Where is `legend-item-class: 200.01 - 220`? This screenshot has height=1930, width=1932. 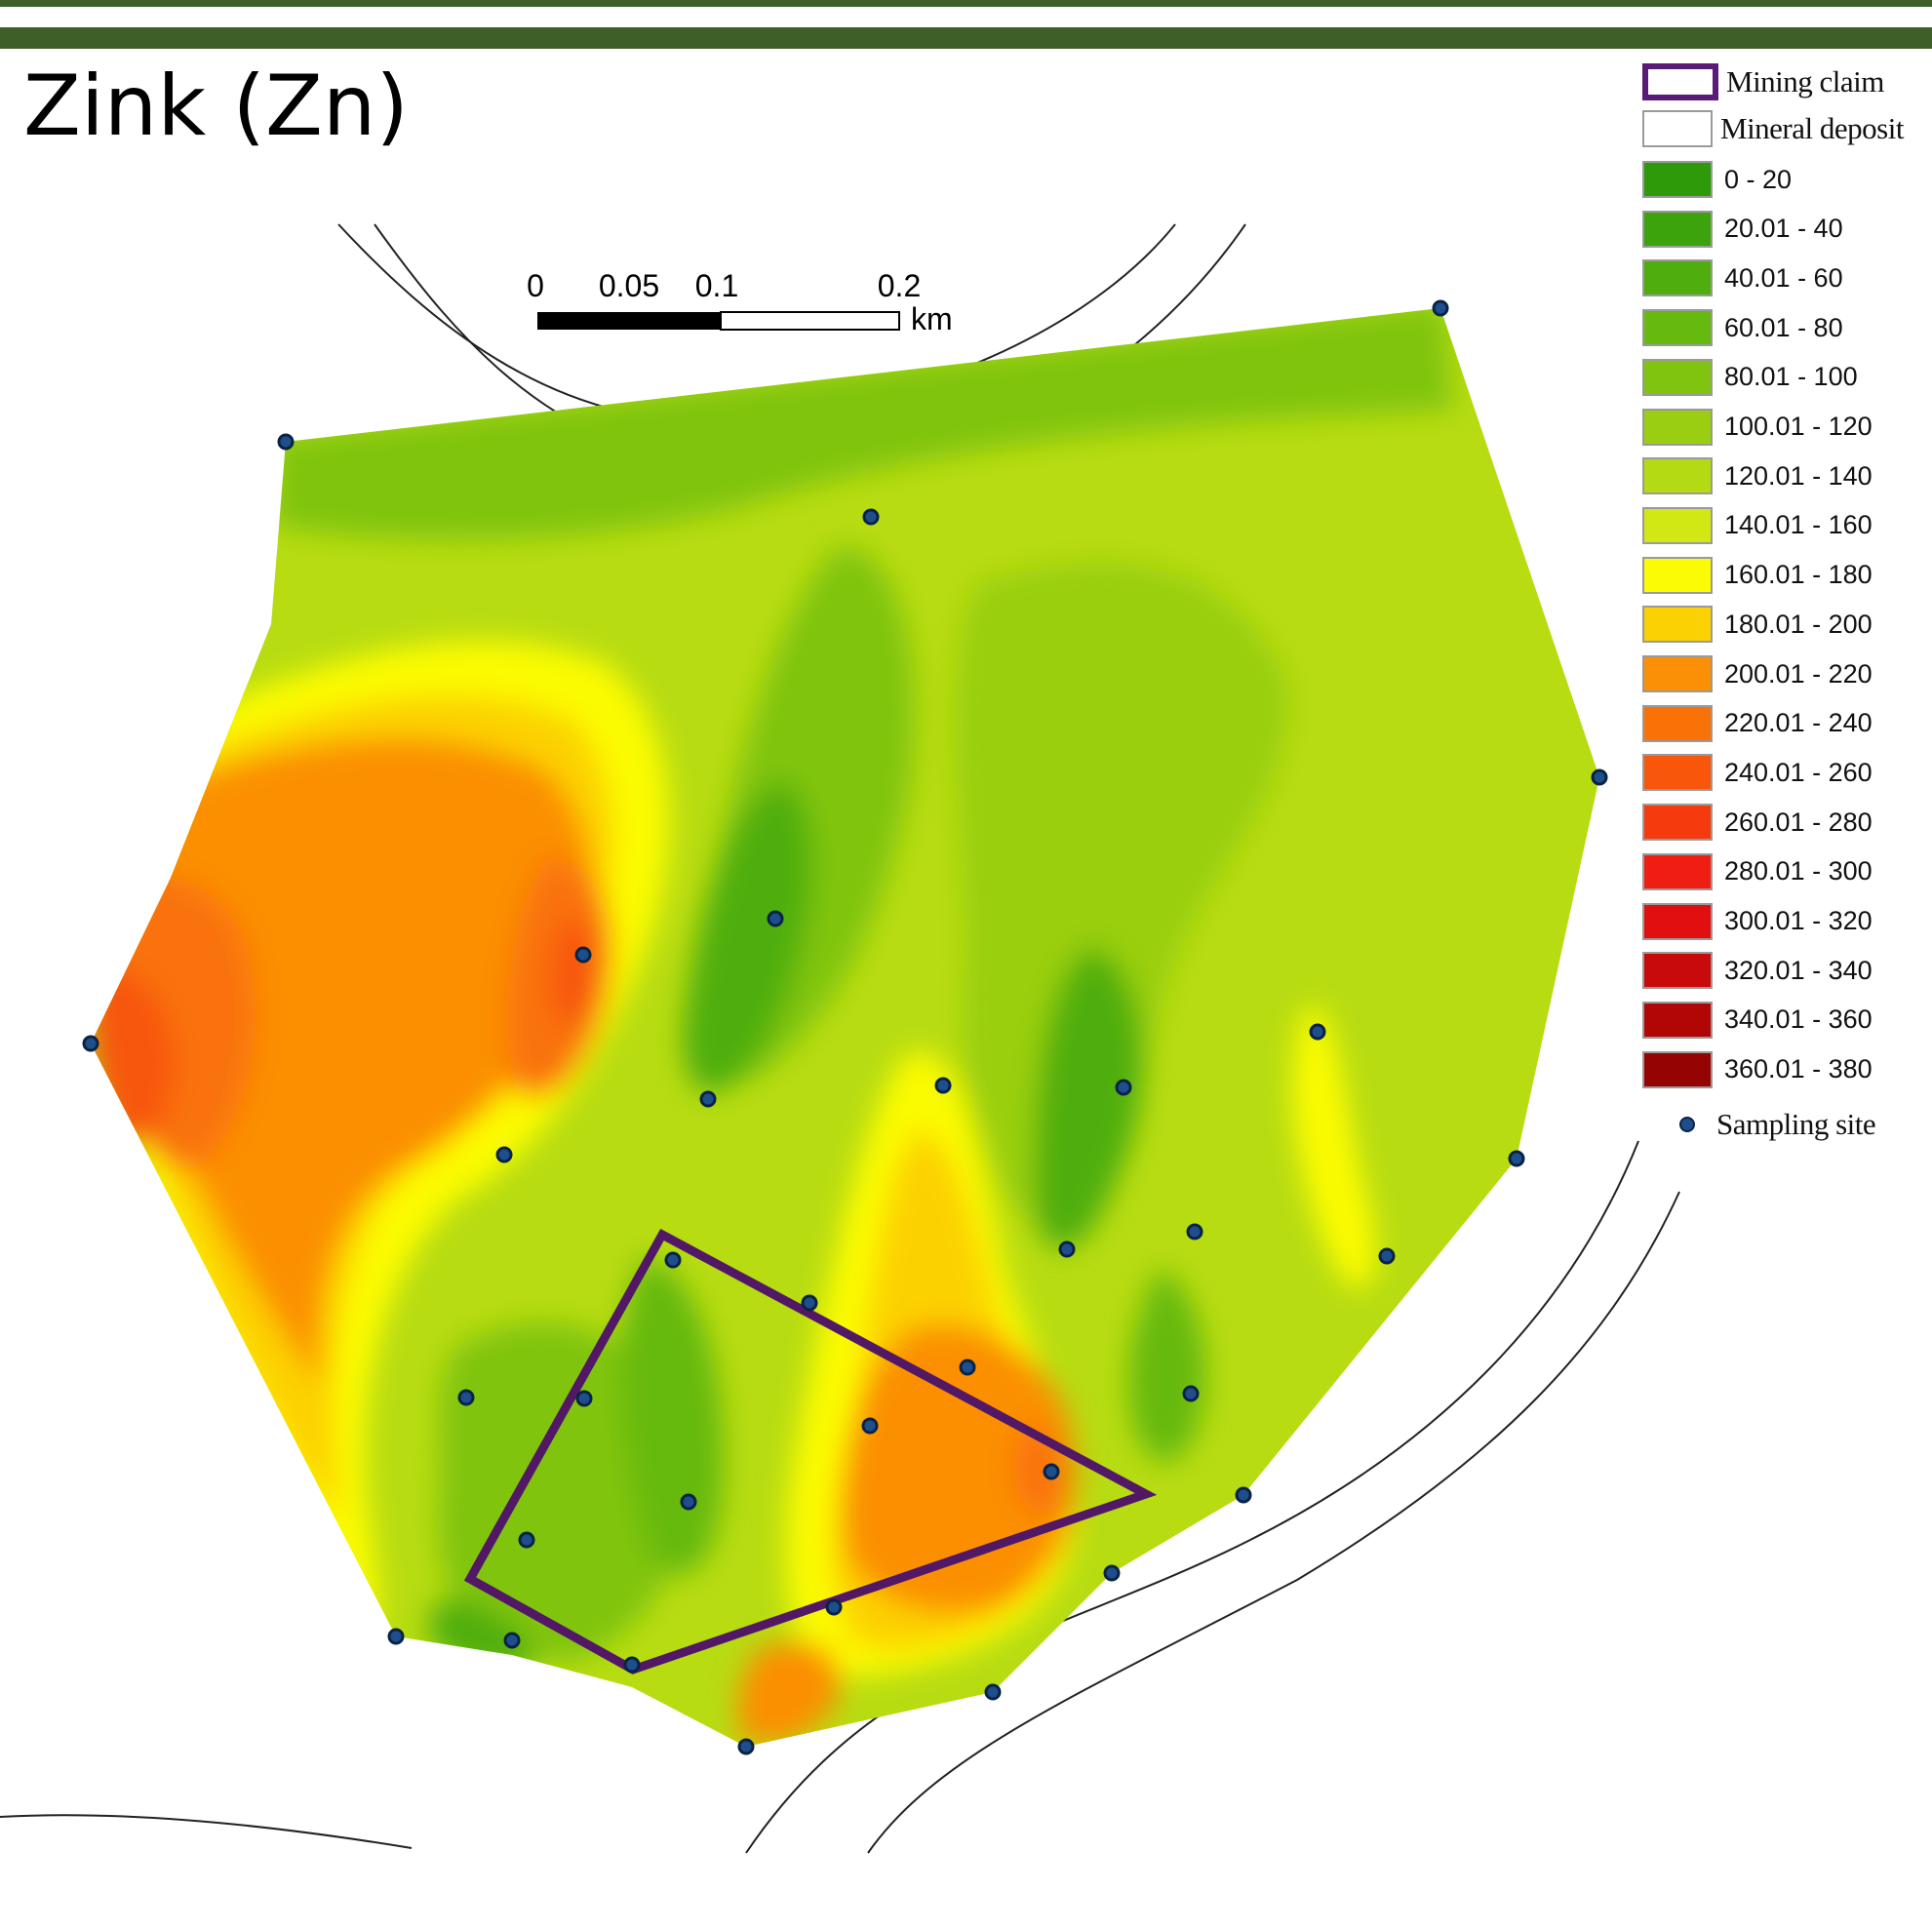 legend-item-class: 200.01 - 220 is located at coordinates (1757, 673).